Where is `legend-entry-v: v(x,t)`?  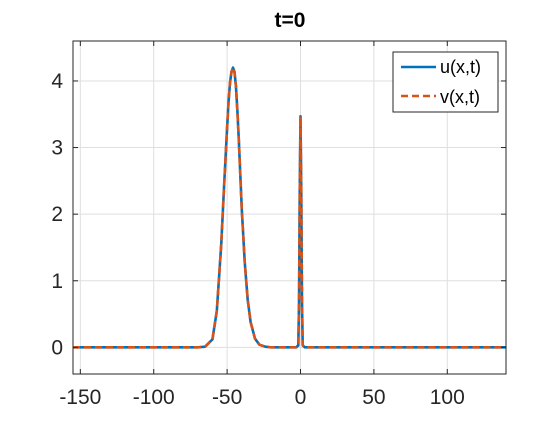
legend-entry-v: v(x,t) is located at coordinates (460, 97).